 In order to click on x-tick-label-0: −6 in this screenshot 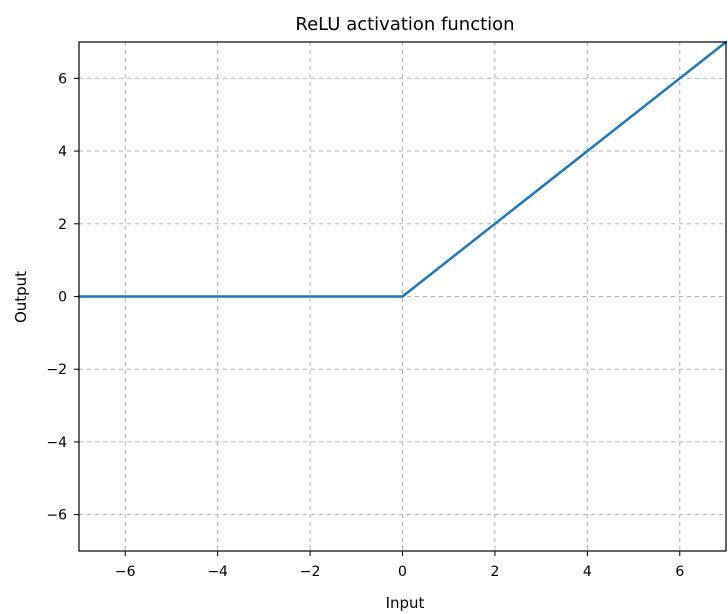, I will do `click(125, 572)`.